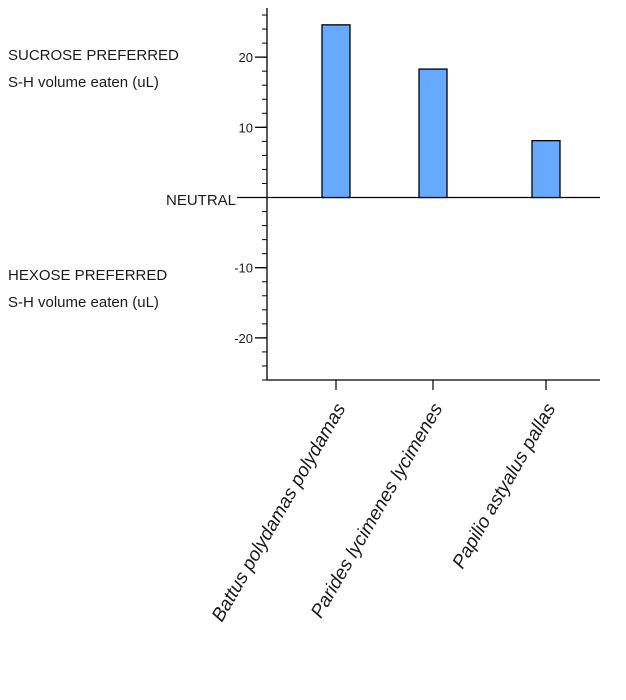 The image size is (626, 700). What do you see at coordinates (93, 55) in the screenshot?
I see `sucrose-preferred-label: SUCROSE PREFERRED` at bounding box center [93, 55].